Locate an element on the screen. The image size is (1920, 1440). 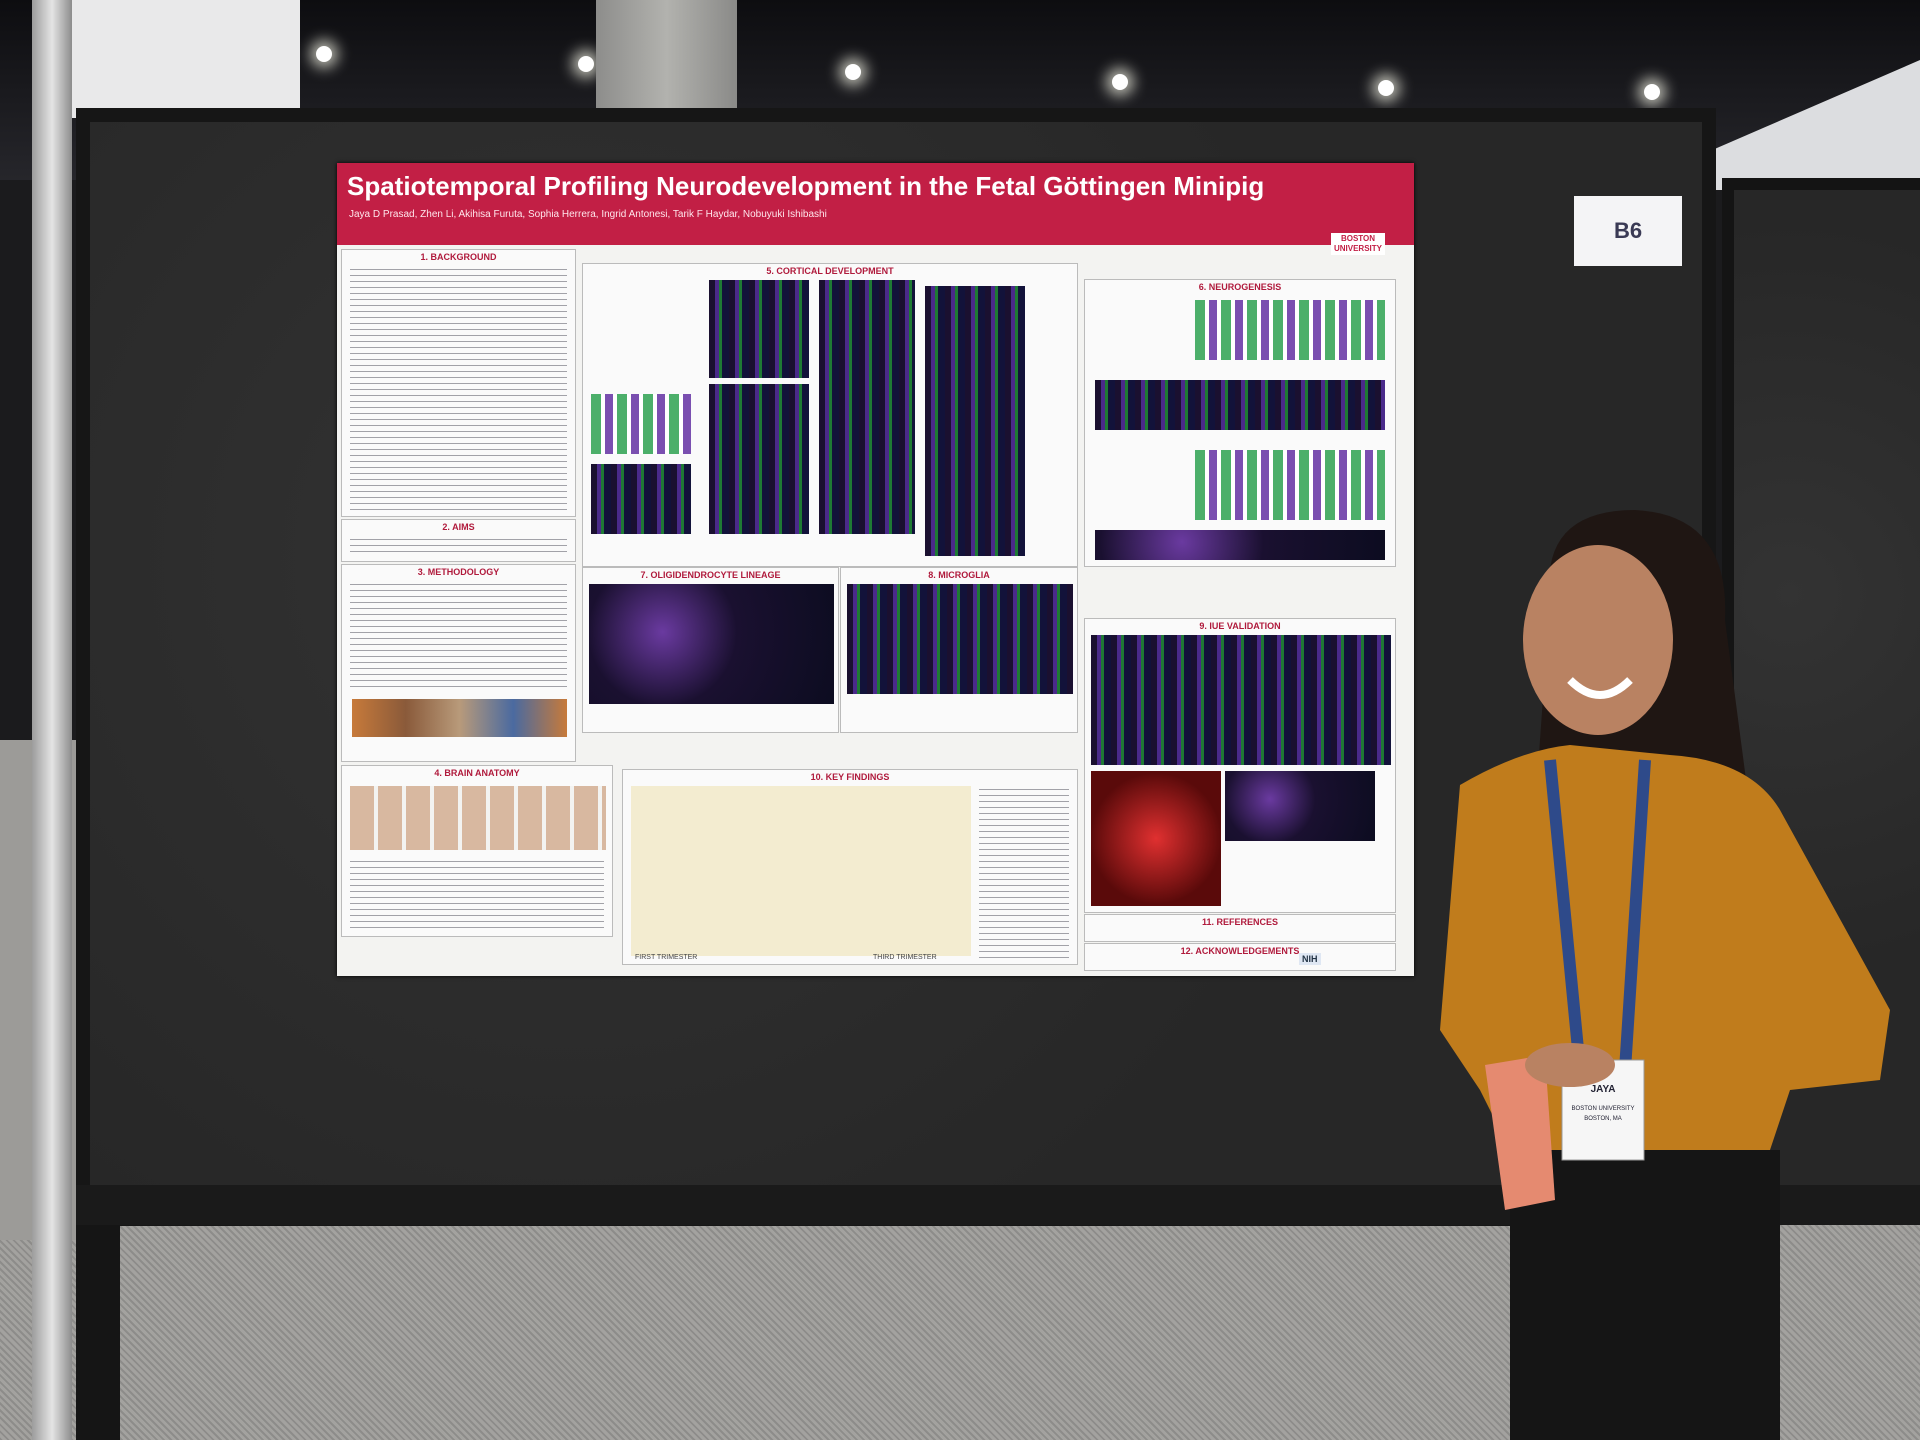
section: 4. BRAIN ANATOMY is located at coordinates (477, 851).